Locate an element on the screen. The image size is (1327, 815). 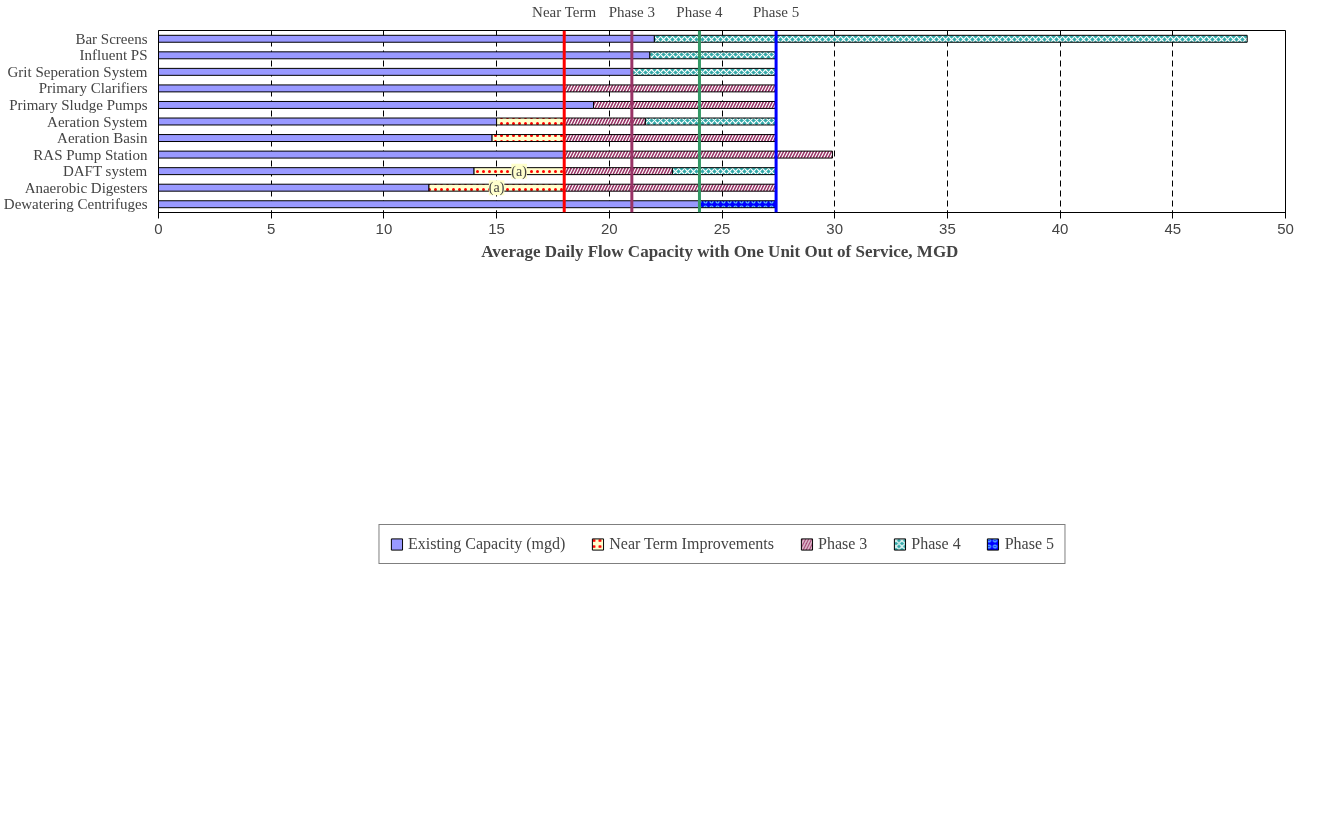
x-tick-label: 10 is located at coordinates (384, 228).